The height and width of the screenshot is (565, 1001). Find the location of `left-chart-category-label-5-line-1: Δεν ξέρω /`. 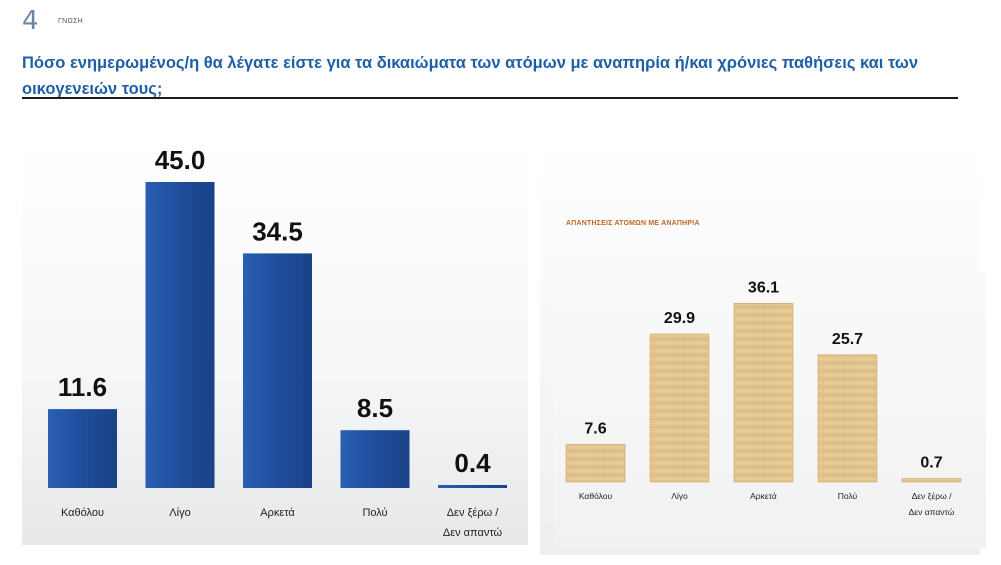

left-chart-category-label-5-line-1: Δεν ξέρω / is located at coordinates (473, 513).